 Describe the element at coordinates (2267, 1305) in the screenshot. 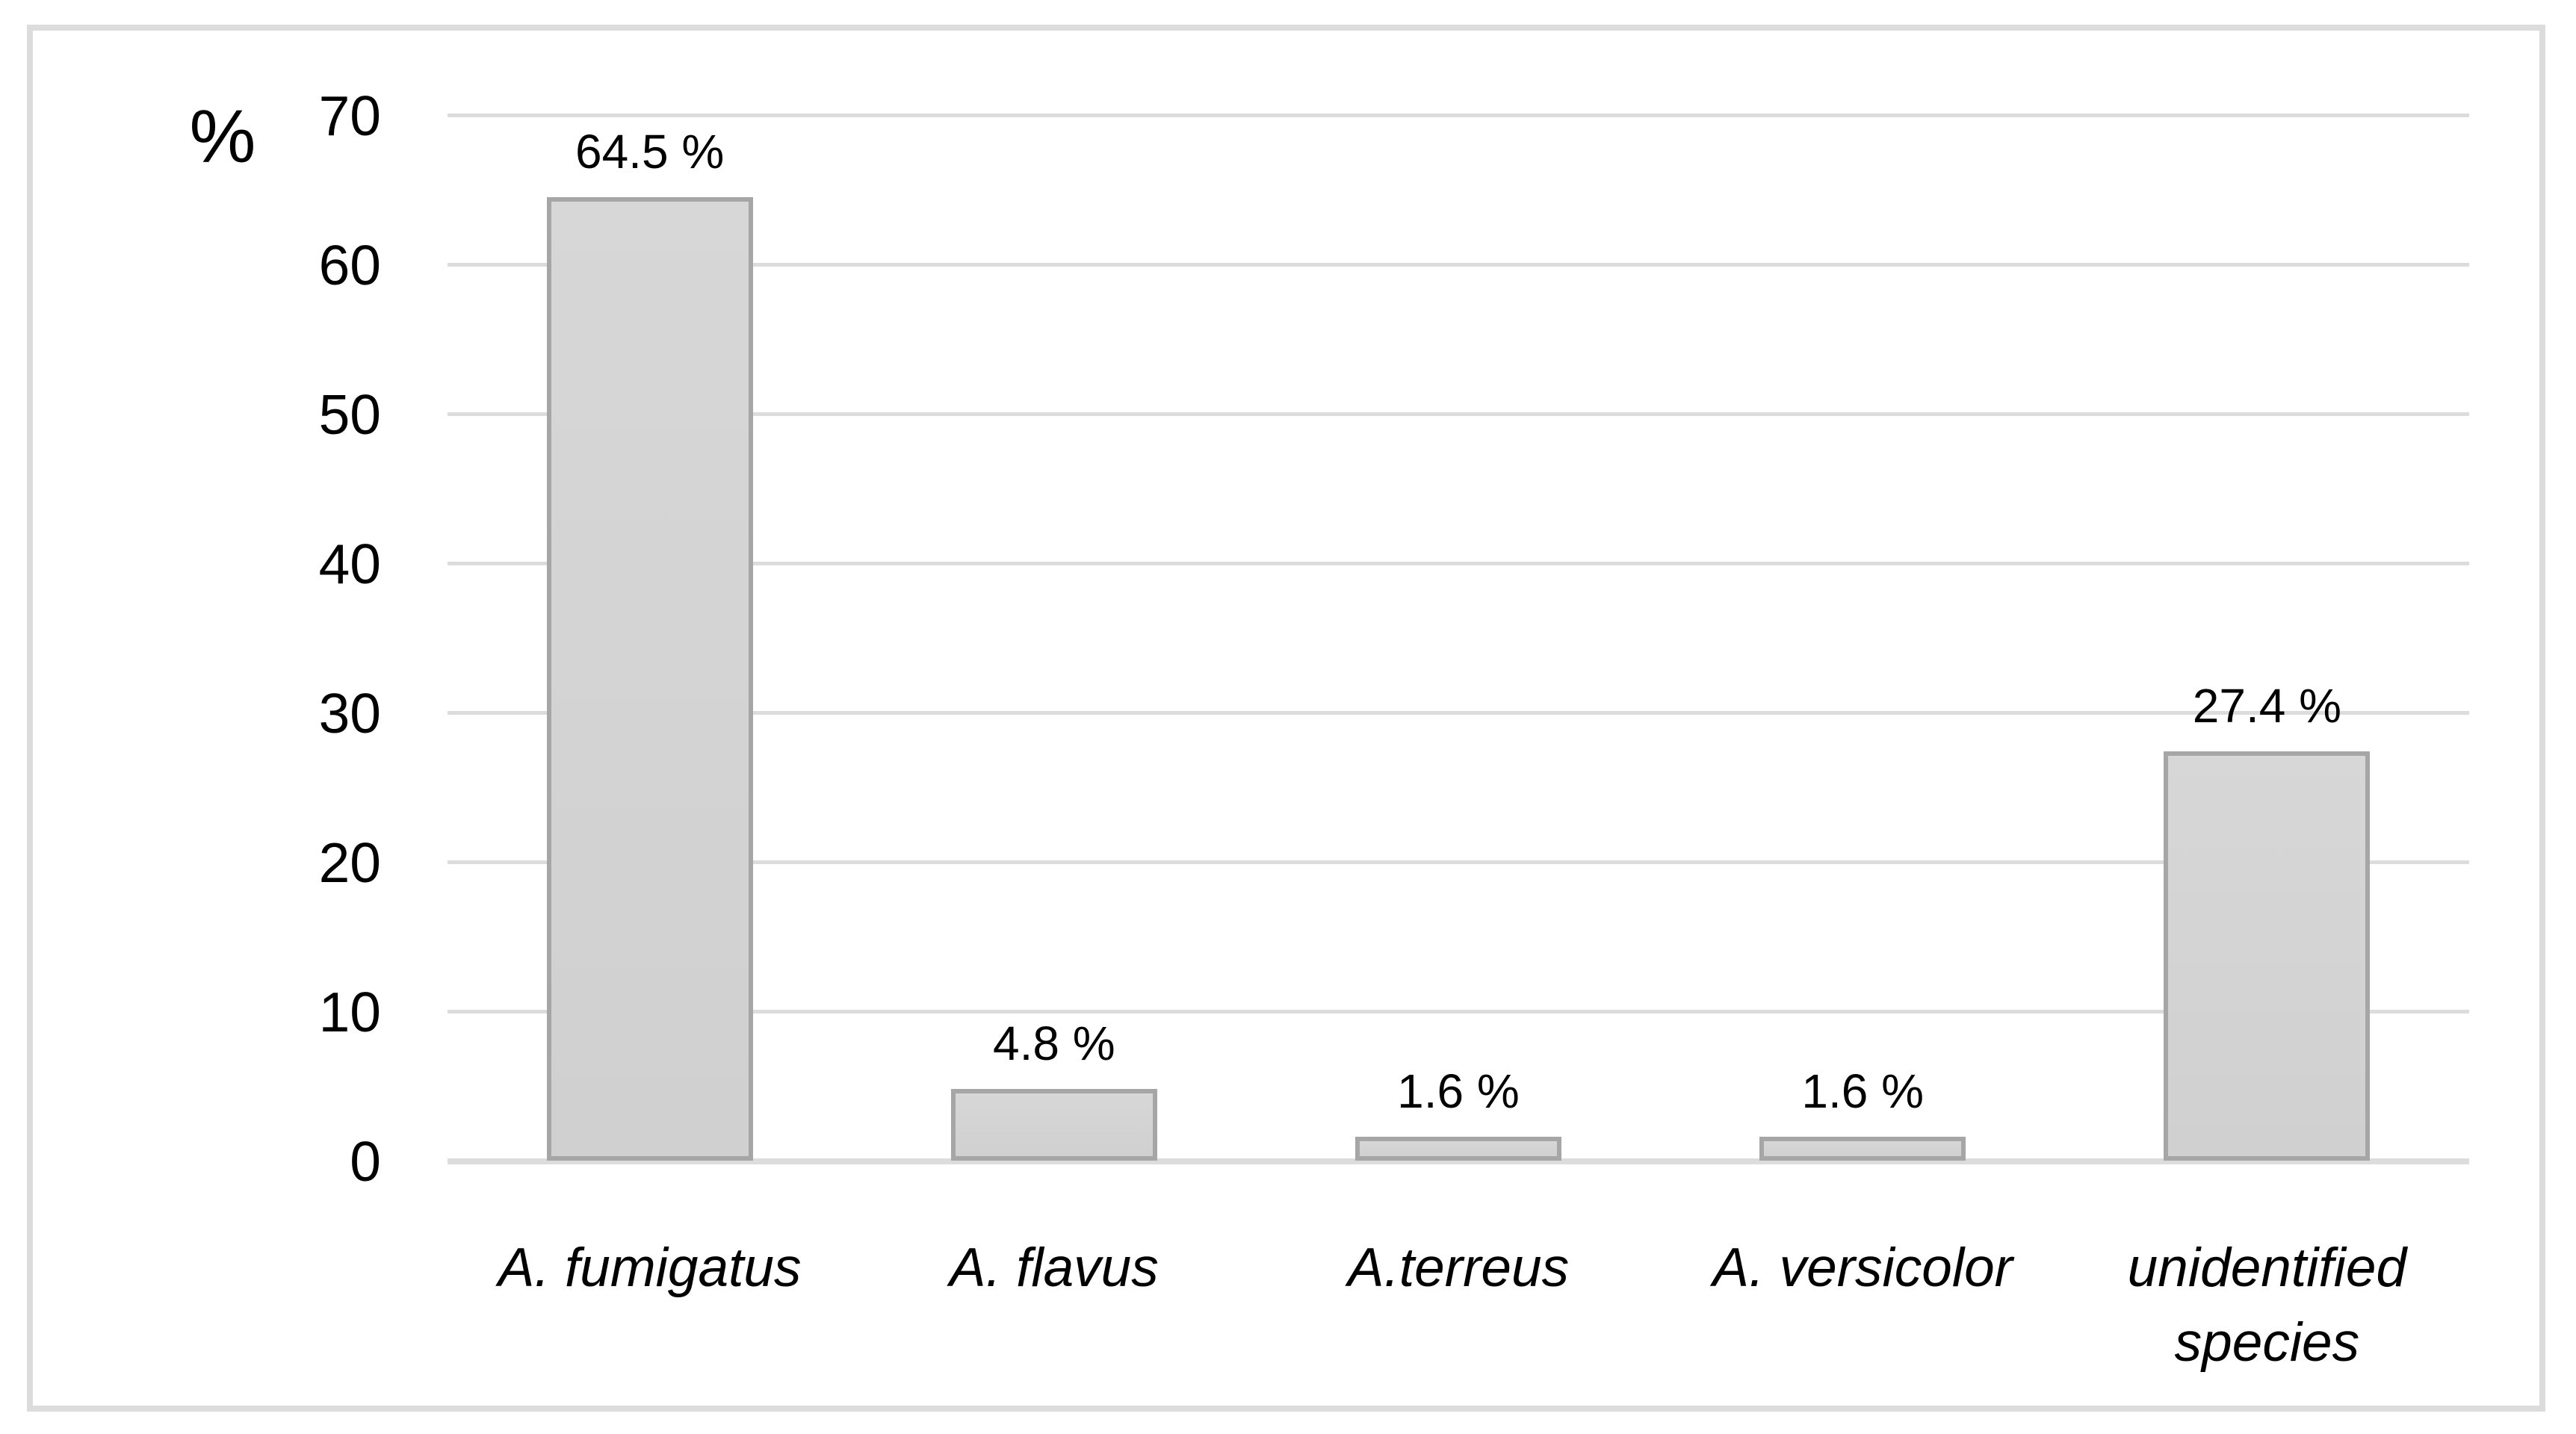

I see `x-category-label-5: unidentified species` at that location.